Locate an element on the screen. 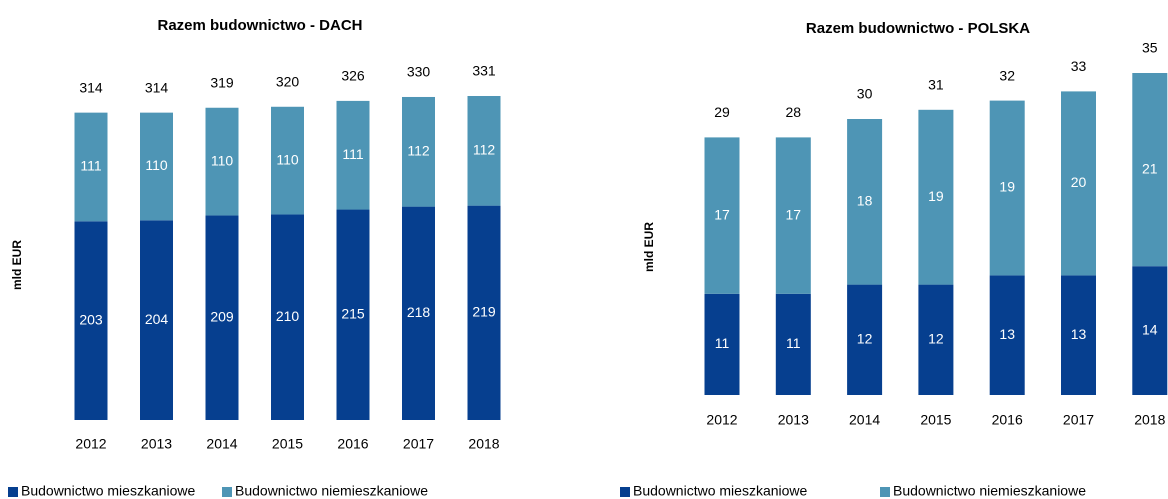  total-label: 331 is located at coordinates (484, 71).